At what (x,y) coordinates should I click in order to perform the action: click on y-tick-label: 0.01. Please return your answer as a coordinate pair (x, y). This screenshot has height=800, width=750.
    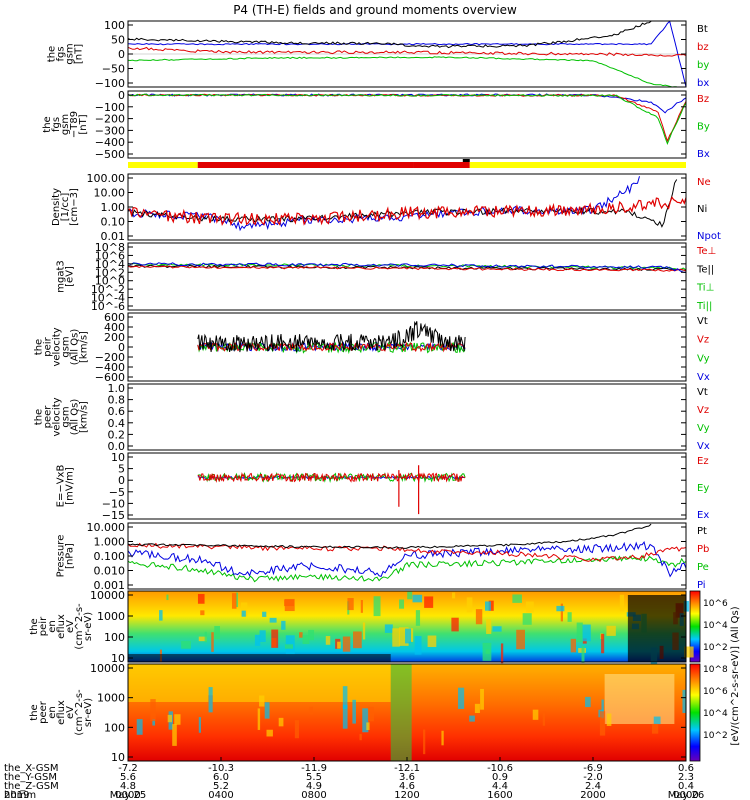
    Looking at the image, I should click on (113, 236).